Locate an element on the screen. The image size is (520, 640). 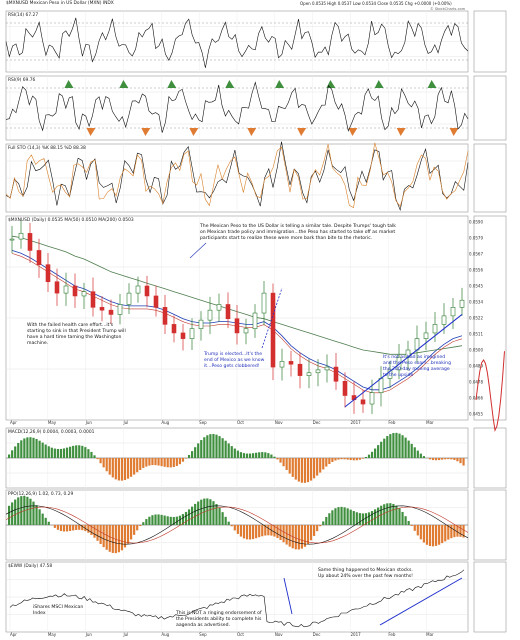
top-note-arrow is located at coordinates (198, 250).